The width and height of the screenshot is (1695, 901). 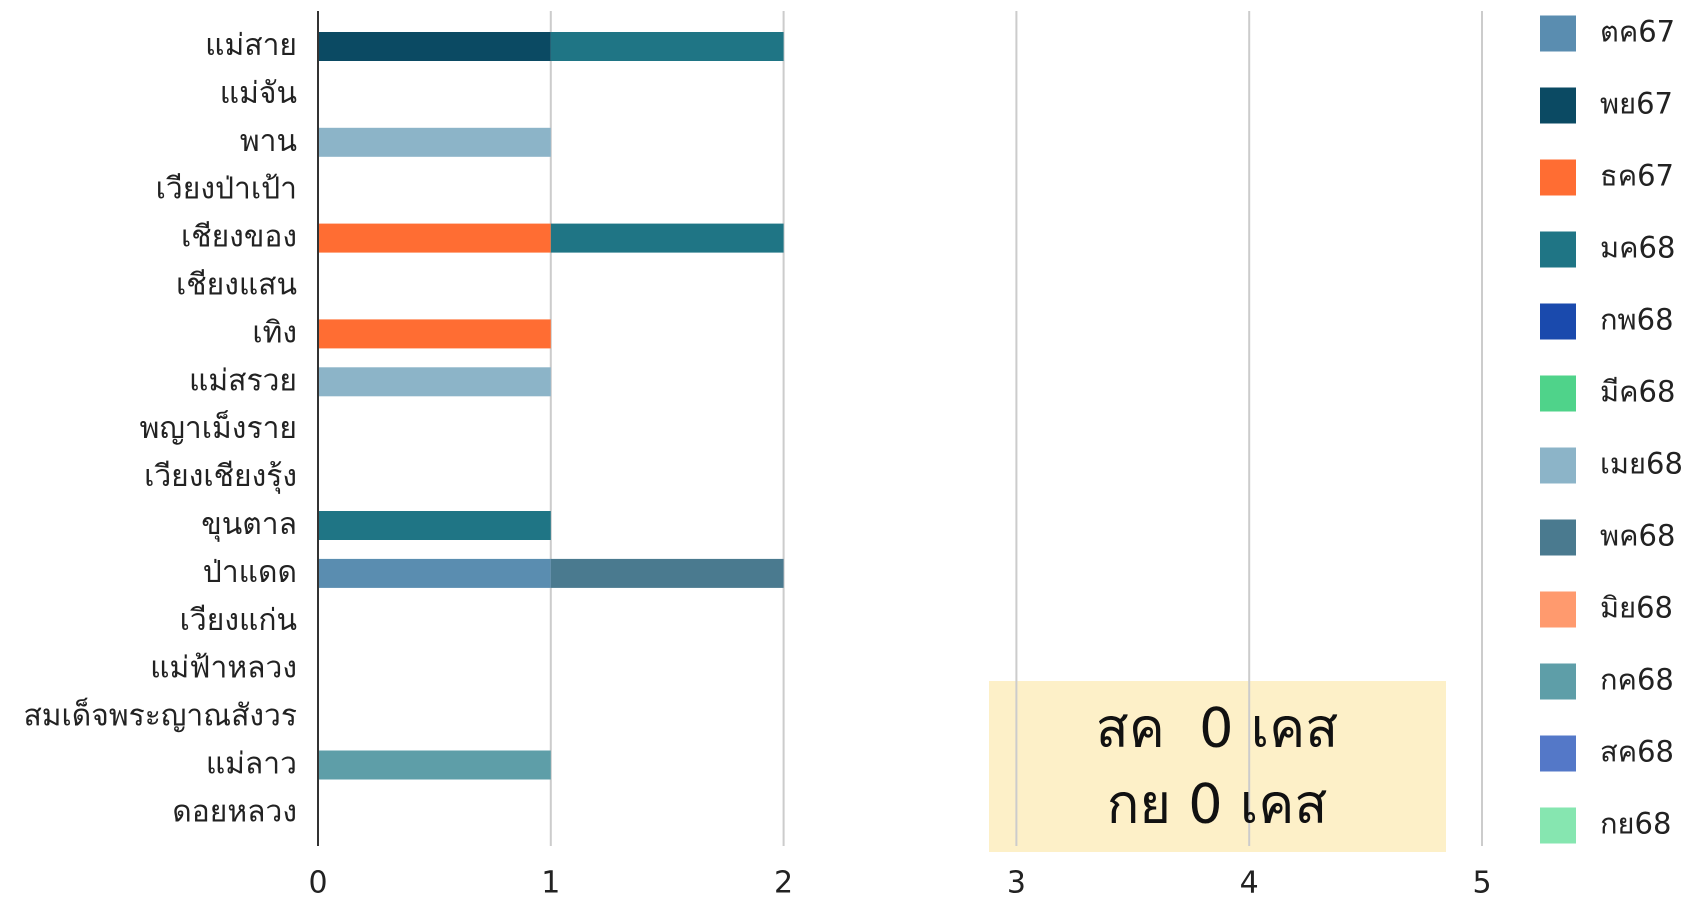 I want to click on x-tick-label: 1, so click(x=550, y=883).